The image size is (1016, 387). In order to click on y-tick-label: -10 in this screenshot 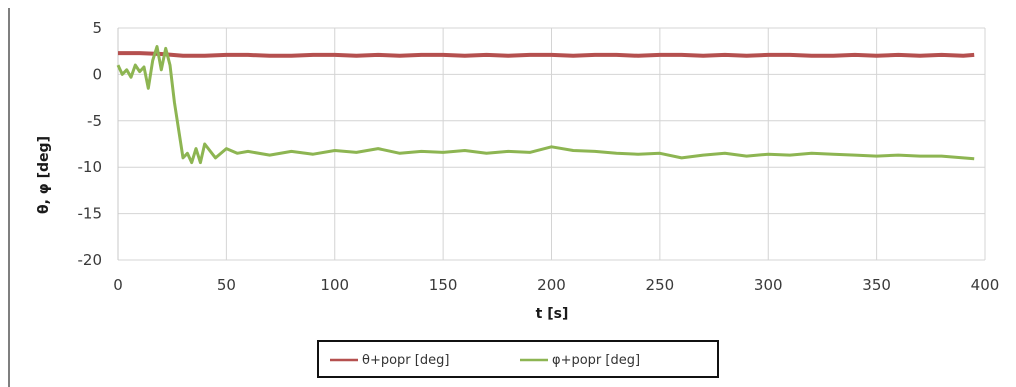, I will do `click(90, 167)`.